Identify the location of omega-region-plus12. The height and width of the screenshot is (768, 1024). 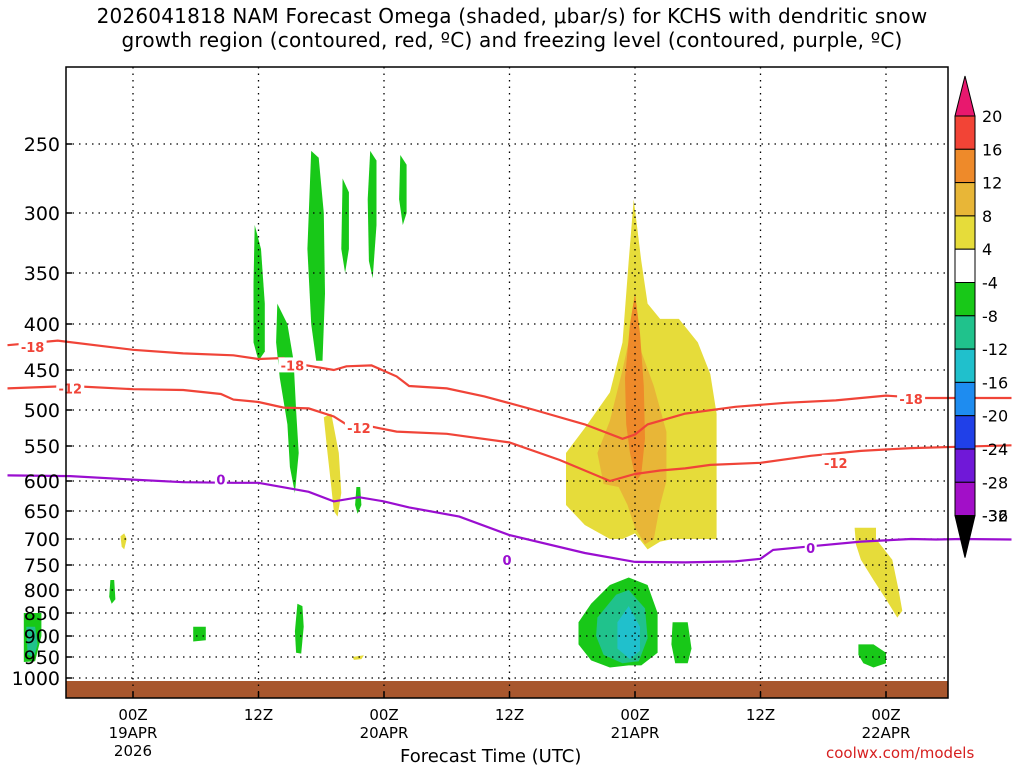
(635, 387).